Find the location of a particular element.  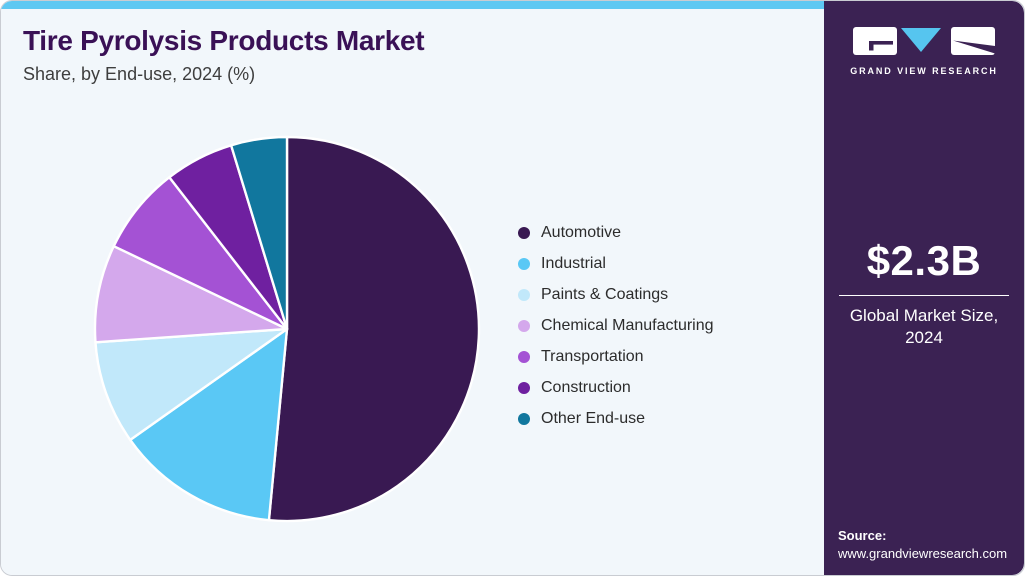

legend-item: Construction is located at coordinates (616, 388).